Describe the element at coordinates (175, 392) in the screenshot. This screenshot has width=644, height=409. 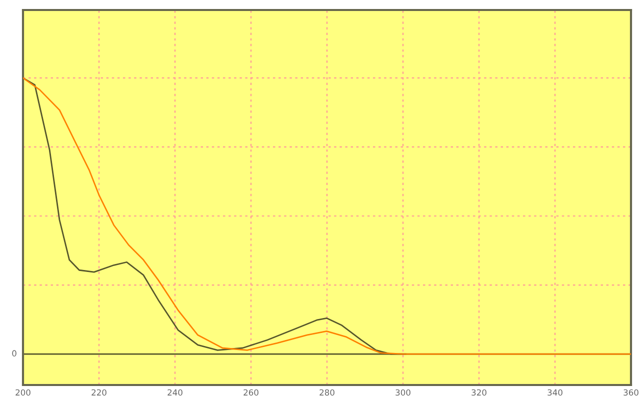
I see `x-tick-label: 240` at that location.